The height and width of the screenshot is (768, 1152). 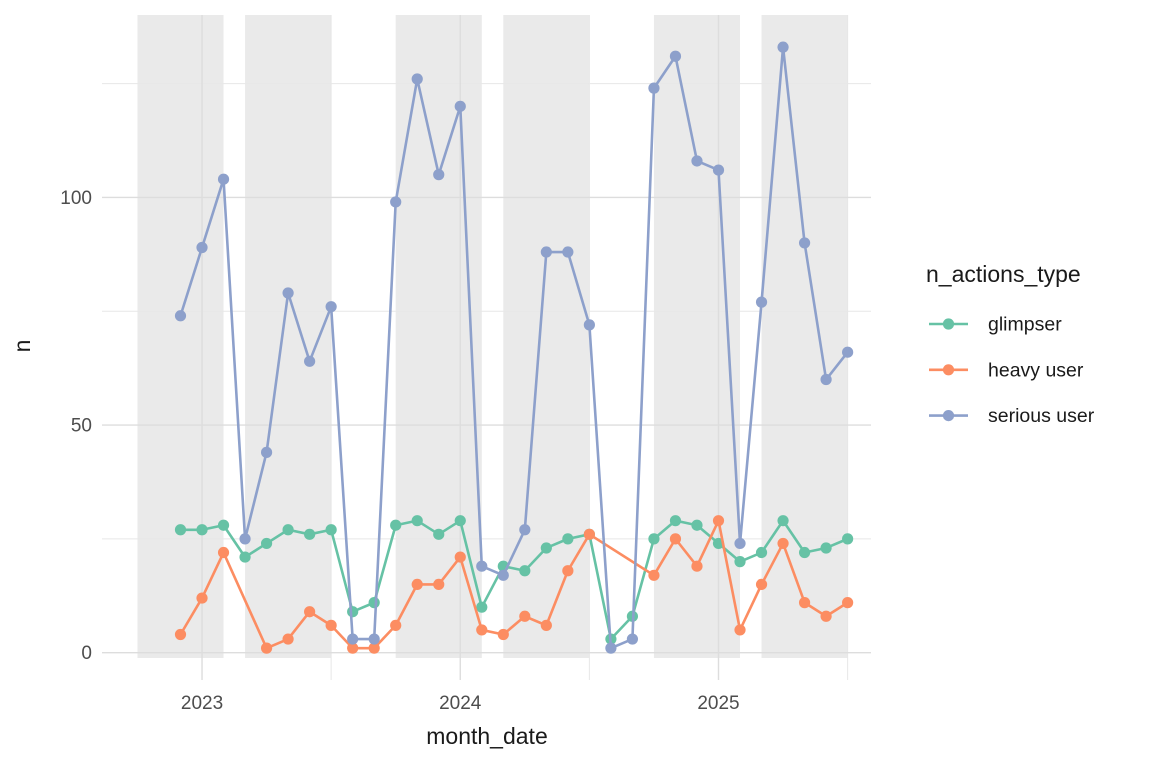 What do you see at coordinates (460, 703) in the screenshot?
I see `x-tick-label: 2024` at bounding box center [460, 703].